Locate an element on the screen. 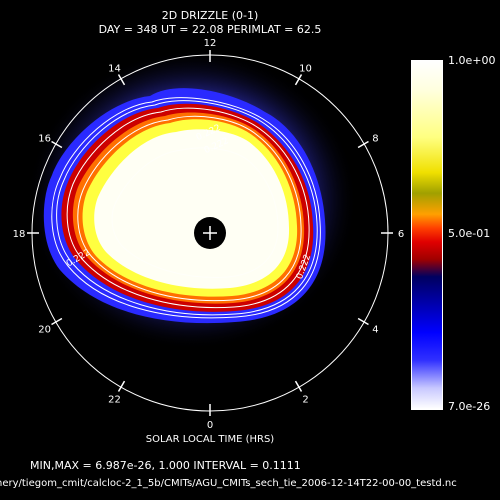 The height and width of the screenshot is (500, 500). hour-label: 8 is located at coordinates (375, 139).